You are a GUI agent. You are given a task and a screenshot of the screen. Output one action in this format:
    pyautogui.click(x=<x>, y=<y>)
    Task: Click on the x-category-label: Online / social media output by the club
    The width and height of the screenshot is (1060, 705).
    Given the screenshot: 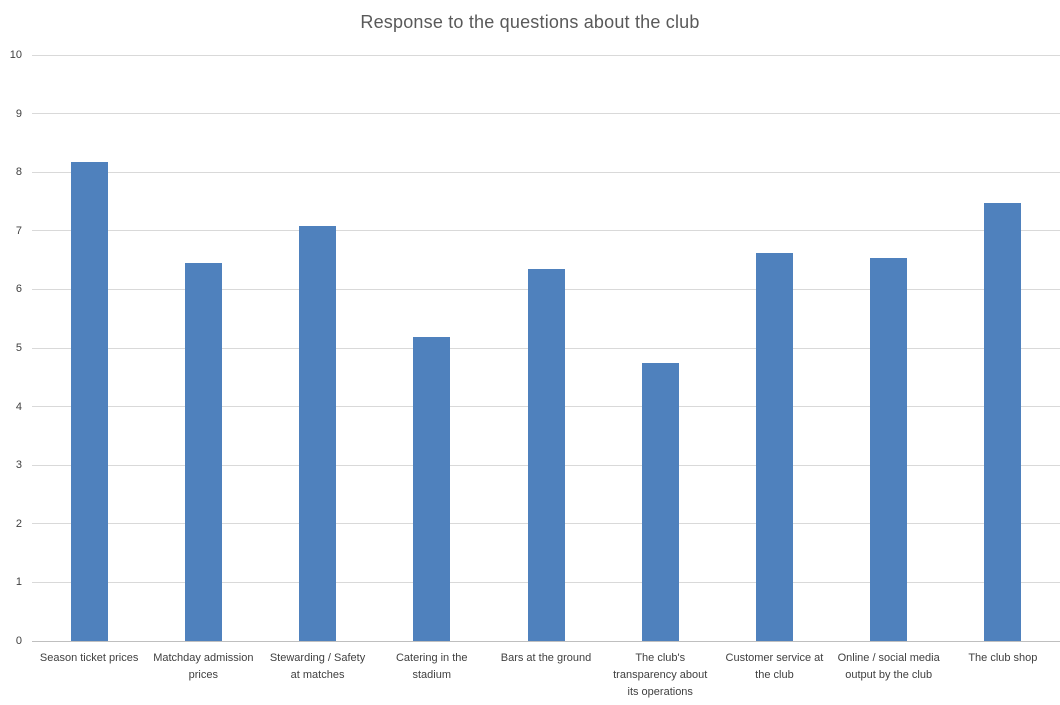 What is the action you would take?
    pyautogui.click(x=888, y=666)
    